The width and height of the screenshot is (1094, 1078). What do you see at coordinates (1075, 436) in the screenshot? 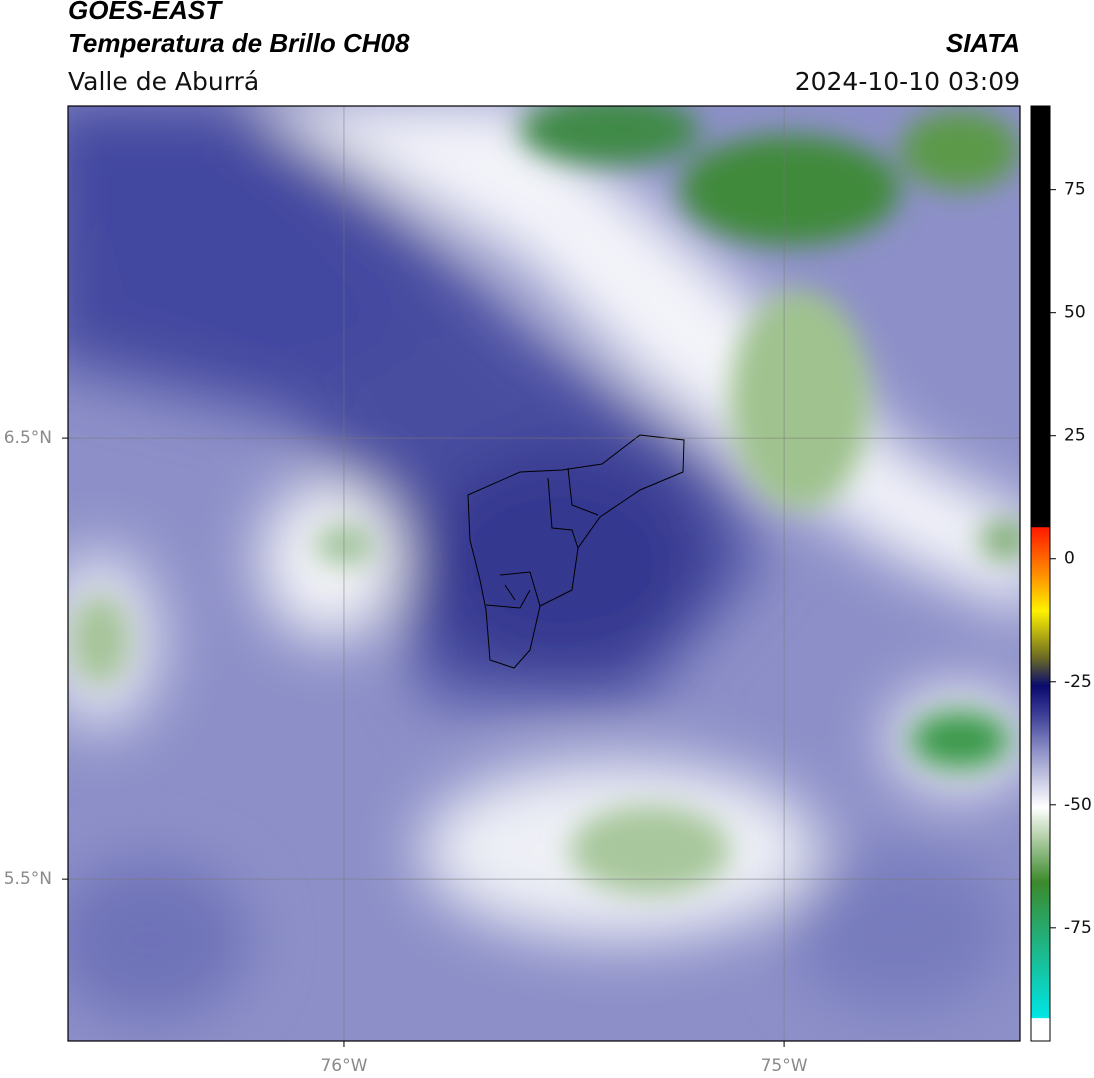
I see `colorbar-label: 25` at bounding box center [1075, 436].